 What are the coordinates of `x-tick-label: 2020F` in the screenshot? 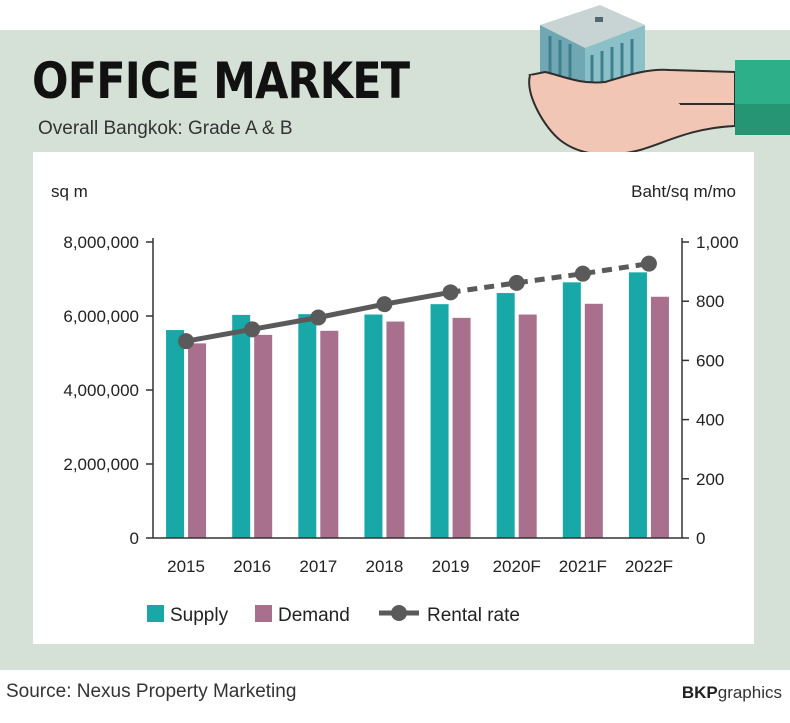 It's located at (517, 566).